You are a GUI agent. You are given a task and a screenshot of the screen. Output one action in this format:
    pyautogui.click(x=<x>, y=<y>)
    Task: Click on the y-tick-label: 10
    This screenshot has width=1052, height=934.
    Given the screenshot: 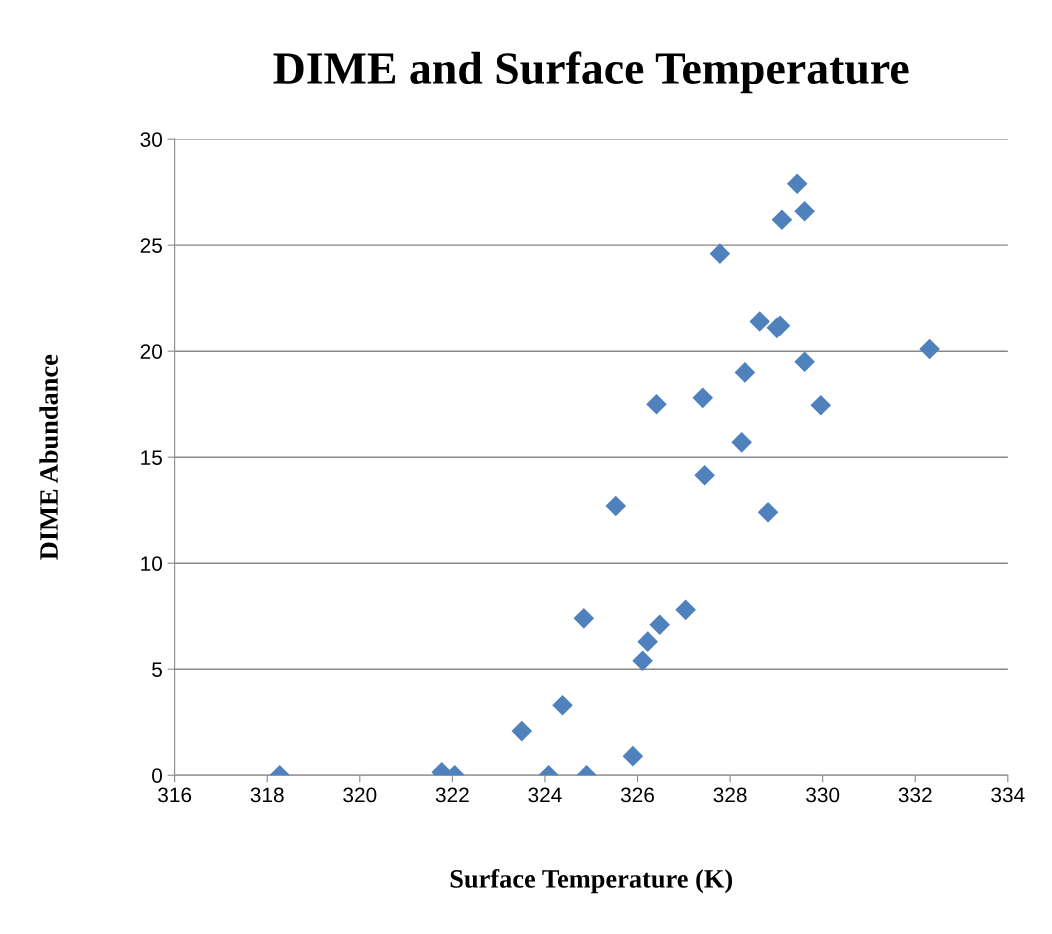 What is the action you would take?
    pyautogui.click(x=152, y=563)
    